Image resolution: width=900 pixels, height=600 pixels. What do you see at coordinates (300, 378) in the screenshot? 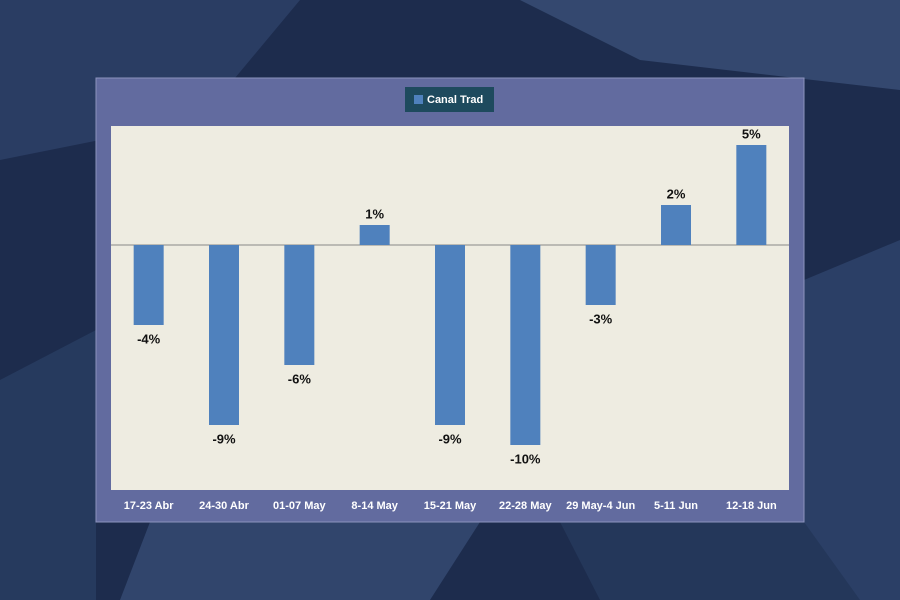
I see `value-label: -6%` at bounding box center [300, 378].